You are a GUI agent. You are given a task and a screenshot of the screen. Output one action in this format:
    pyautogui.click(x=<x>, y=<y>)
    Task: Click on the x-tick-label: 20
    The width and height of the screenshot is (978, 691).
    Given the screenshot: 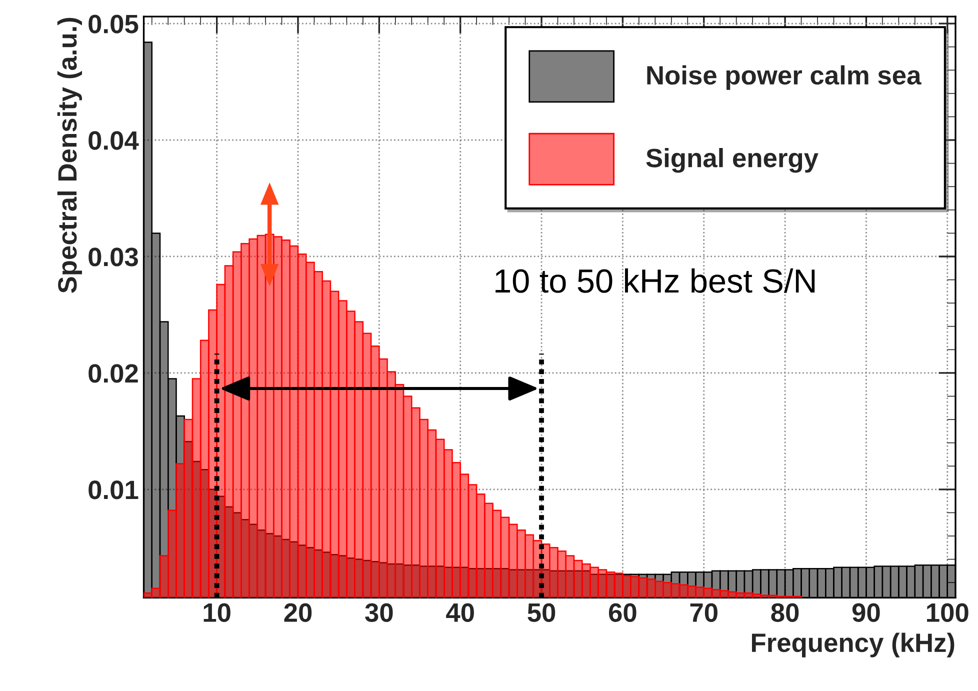 What is the action you would take?
    pyautogui.click(x=298, y=612)
    